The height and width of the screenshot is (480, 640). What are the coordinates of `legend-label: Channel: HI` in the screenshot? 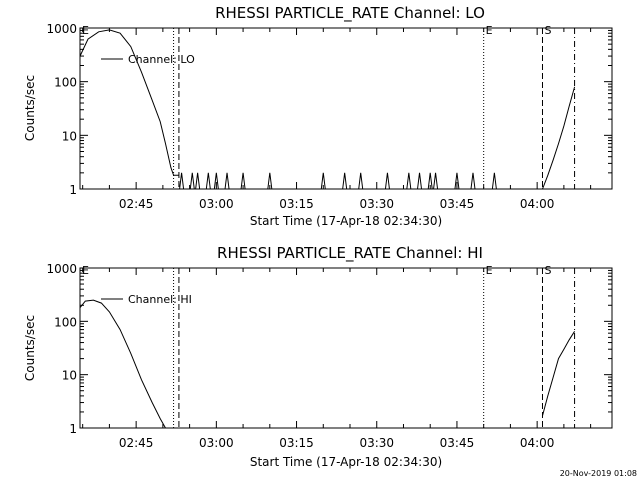 It's located at (160, 299).